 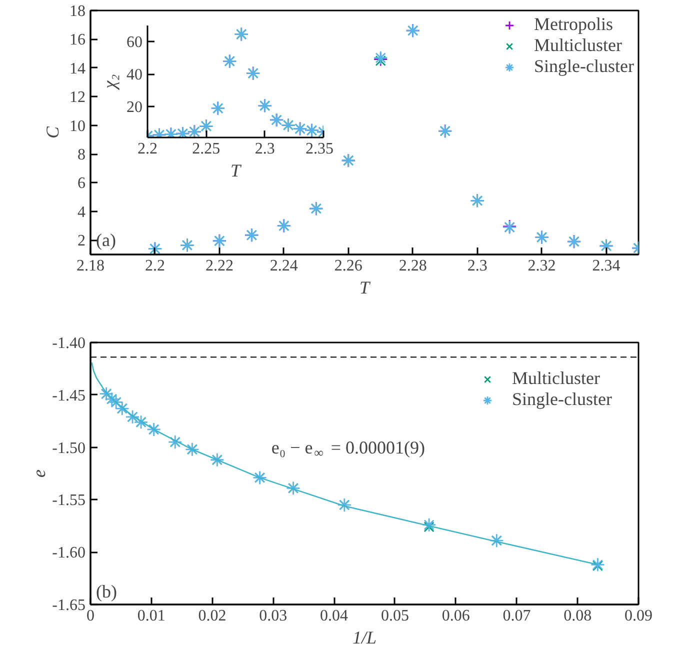 What do you see at coordinates (69, 553) in the screenshot?
I see `y-tick-label: -1.60` at bounding box center [69, 553].